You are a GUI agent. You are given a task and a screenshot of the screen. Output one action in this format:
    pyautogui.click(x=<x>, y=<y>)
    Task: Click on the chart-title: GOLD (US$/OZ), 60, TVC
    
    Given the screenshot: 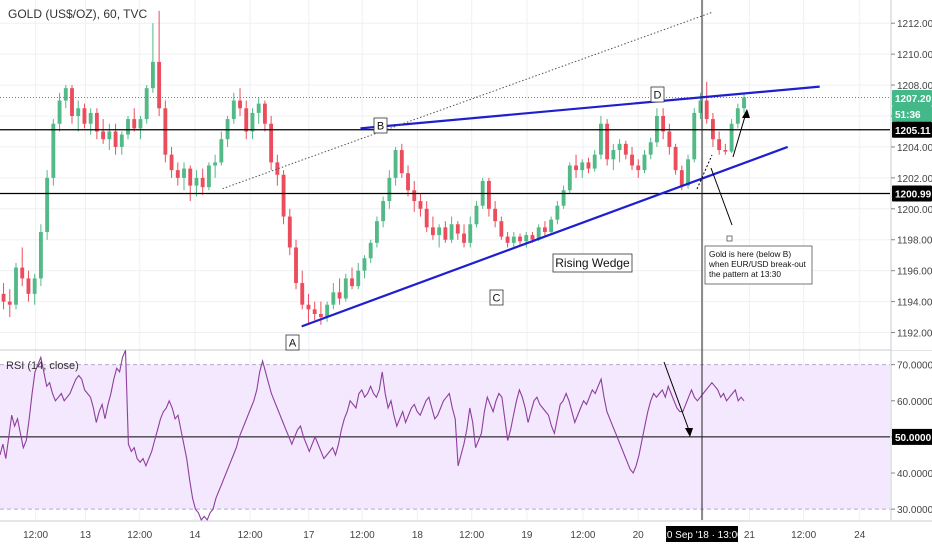 What is the action you would take?
    pyautogui.click(x=77, y=14)
    